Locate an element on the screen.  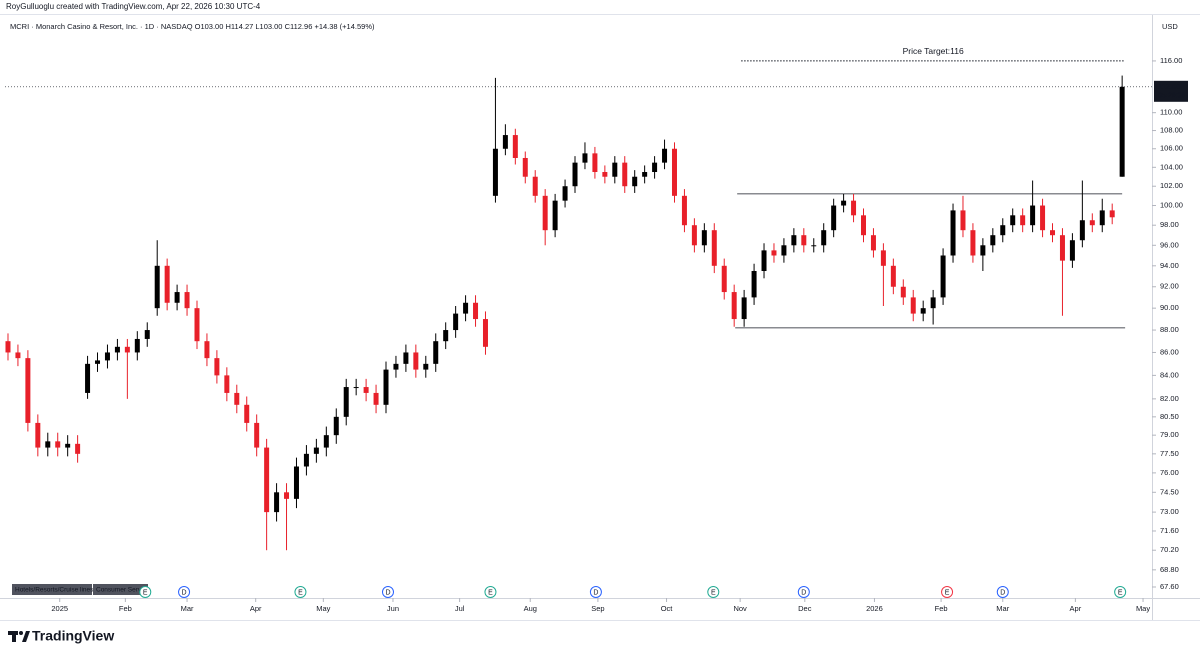
x-tick-label: Oct is located at coordinates (667, 608).